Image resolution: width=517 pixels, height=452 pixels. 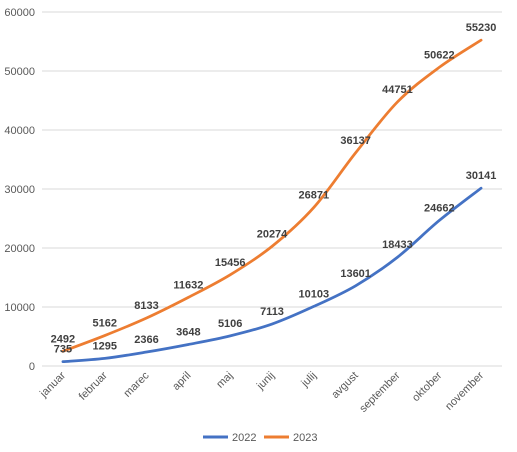 I want to click on data-label: 5162, so click(x=104, y=324).